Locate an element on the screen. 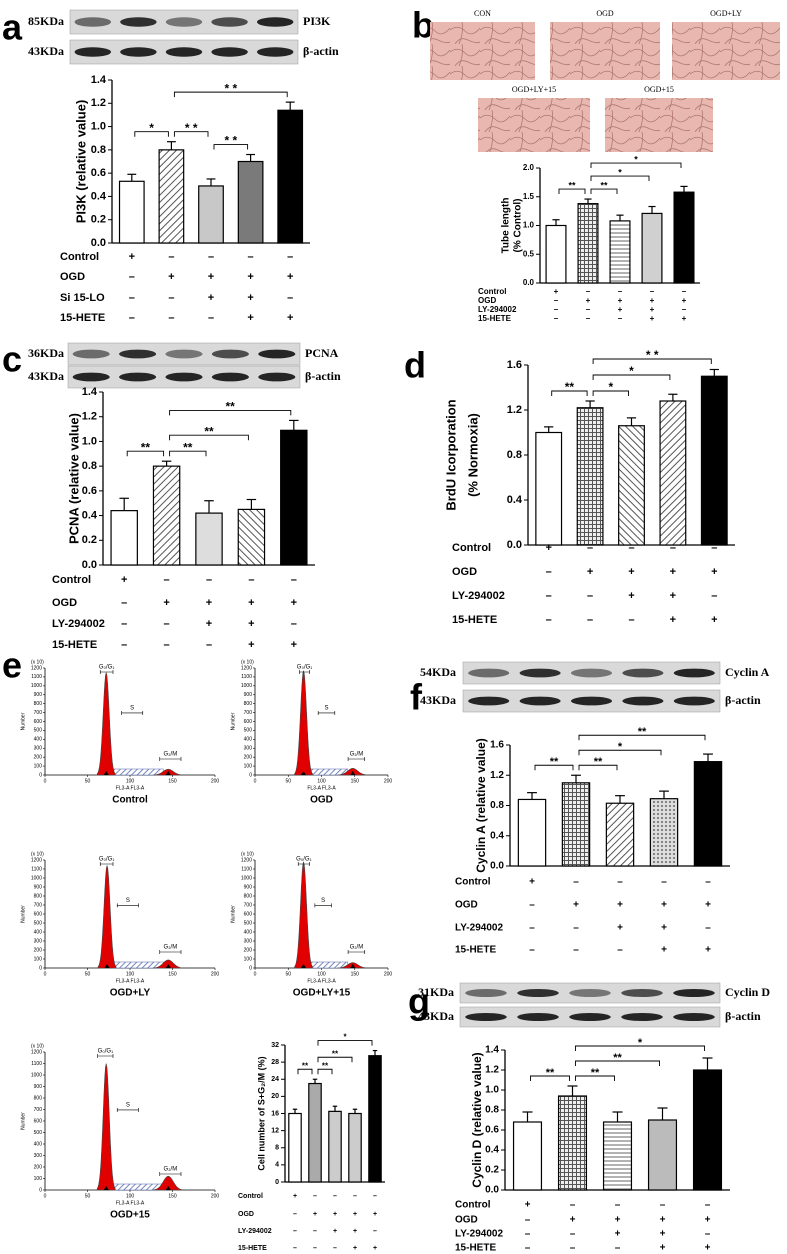 This screenshot has width=787, height=1254. y-tick-label: 1200 is located at coordinates (36, 1052).